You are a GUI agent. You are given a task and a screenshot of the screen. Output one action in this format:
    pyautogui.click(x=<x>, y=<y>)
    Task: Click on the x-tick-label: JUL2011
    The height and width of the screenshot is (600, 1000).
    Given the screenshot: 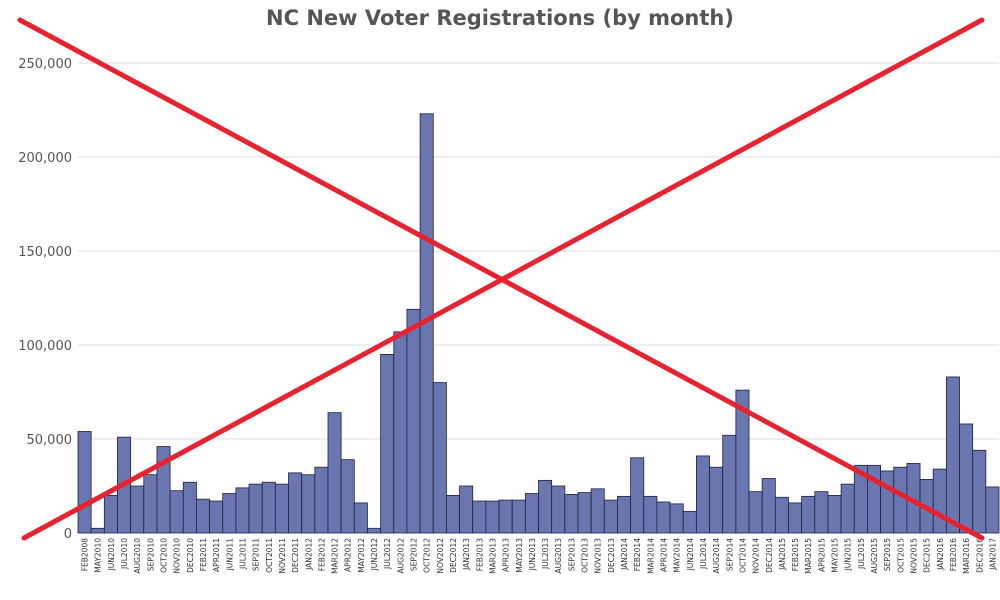 What is the action you would take?
    pyautogui.click(x=242, y=554)
    